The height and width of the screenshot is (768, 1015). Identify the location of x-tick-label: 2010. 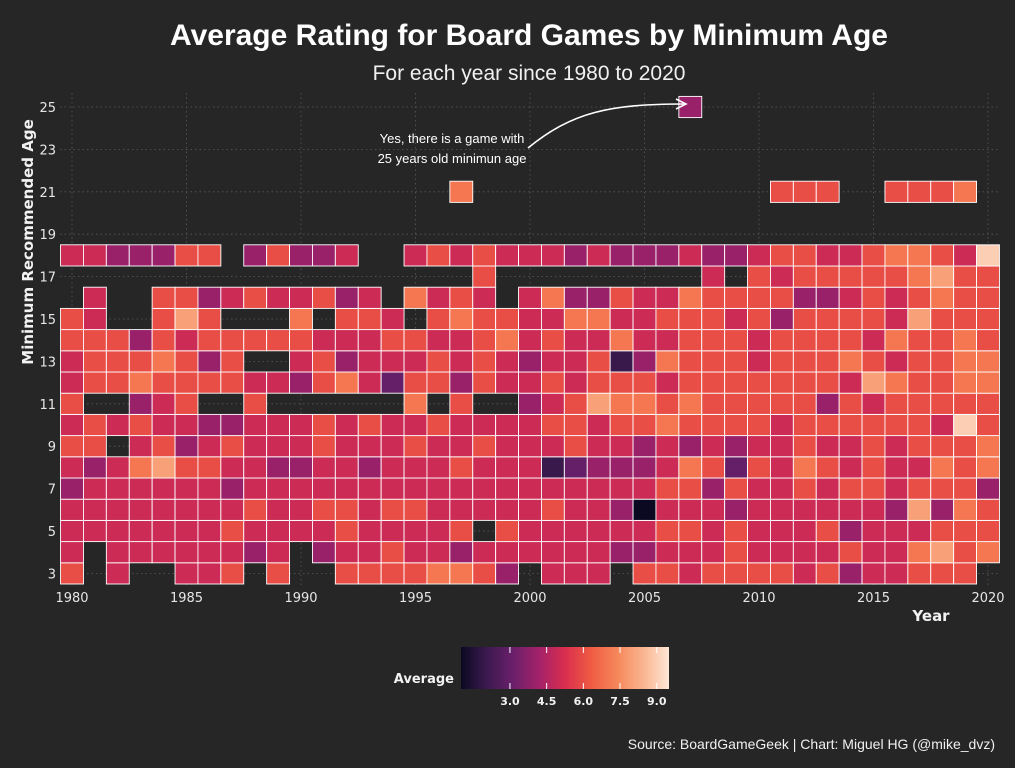
(758, 598).